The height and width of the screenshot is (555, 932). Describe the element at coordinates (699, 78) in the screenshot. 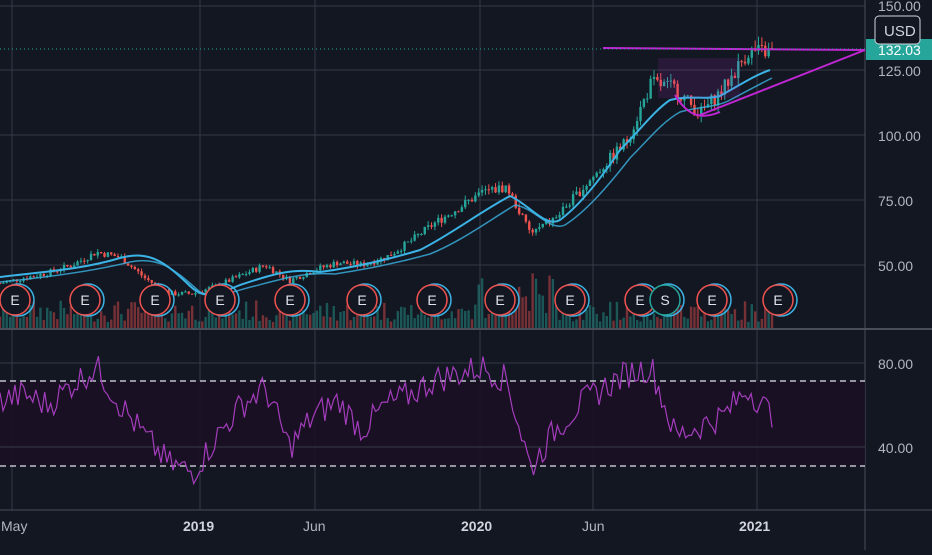

I see `cup-pattern-zone` at that location.